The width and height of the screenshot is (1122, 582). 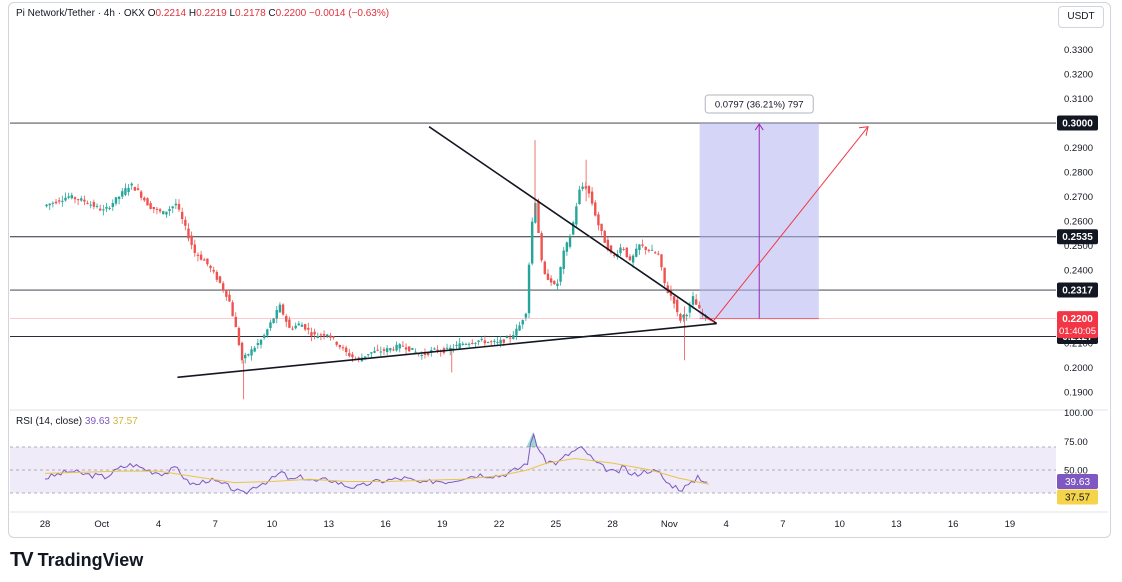 What do you see at coordinates (1078, 270) in the screenshot?
I see `price-tick-label: 0.2400` at bounding box center [1078, 270].